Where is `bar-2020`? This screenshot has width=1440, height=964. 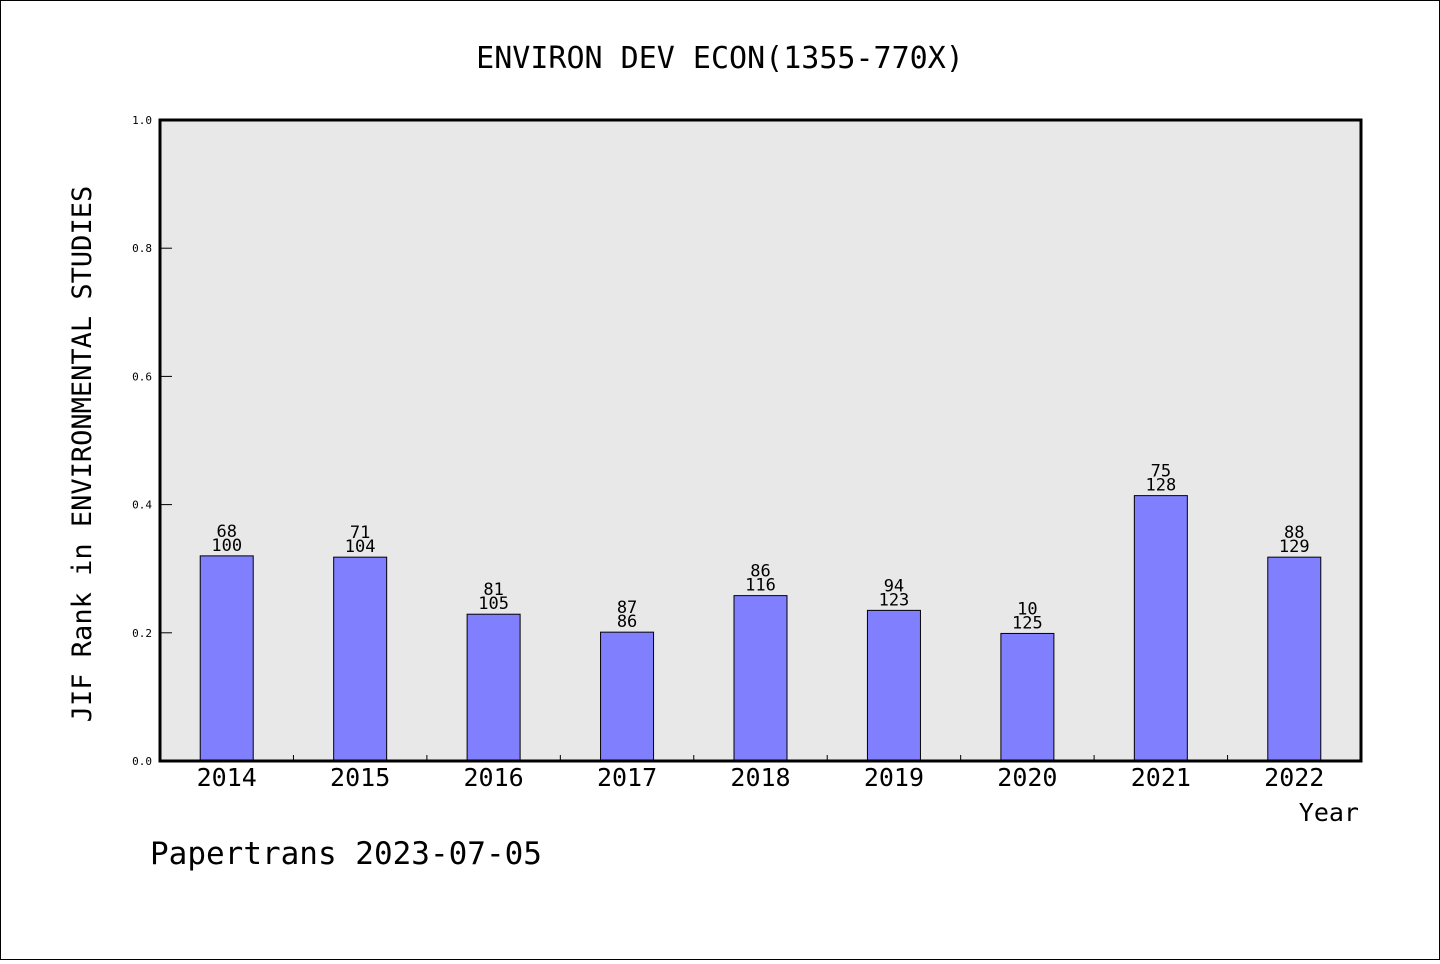
bar-2020 is located at coordinates (1027, 697).